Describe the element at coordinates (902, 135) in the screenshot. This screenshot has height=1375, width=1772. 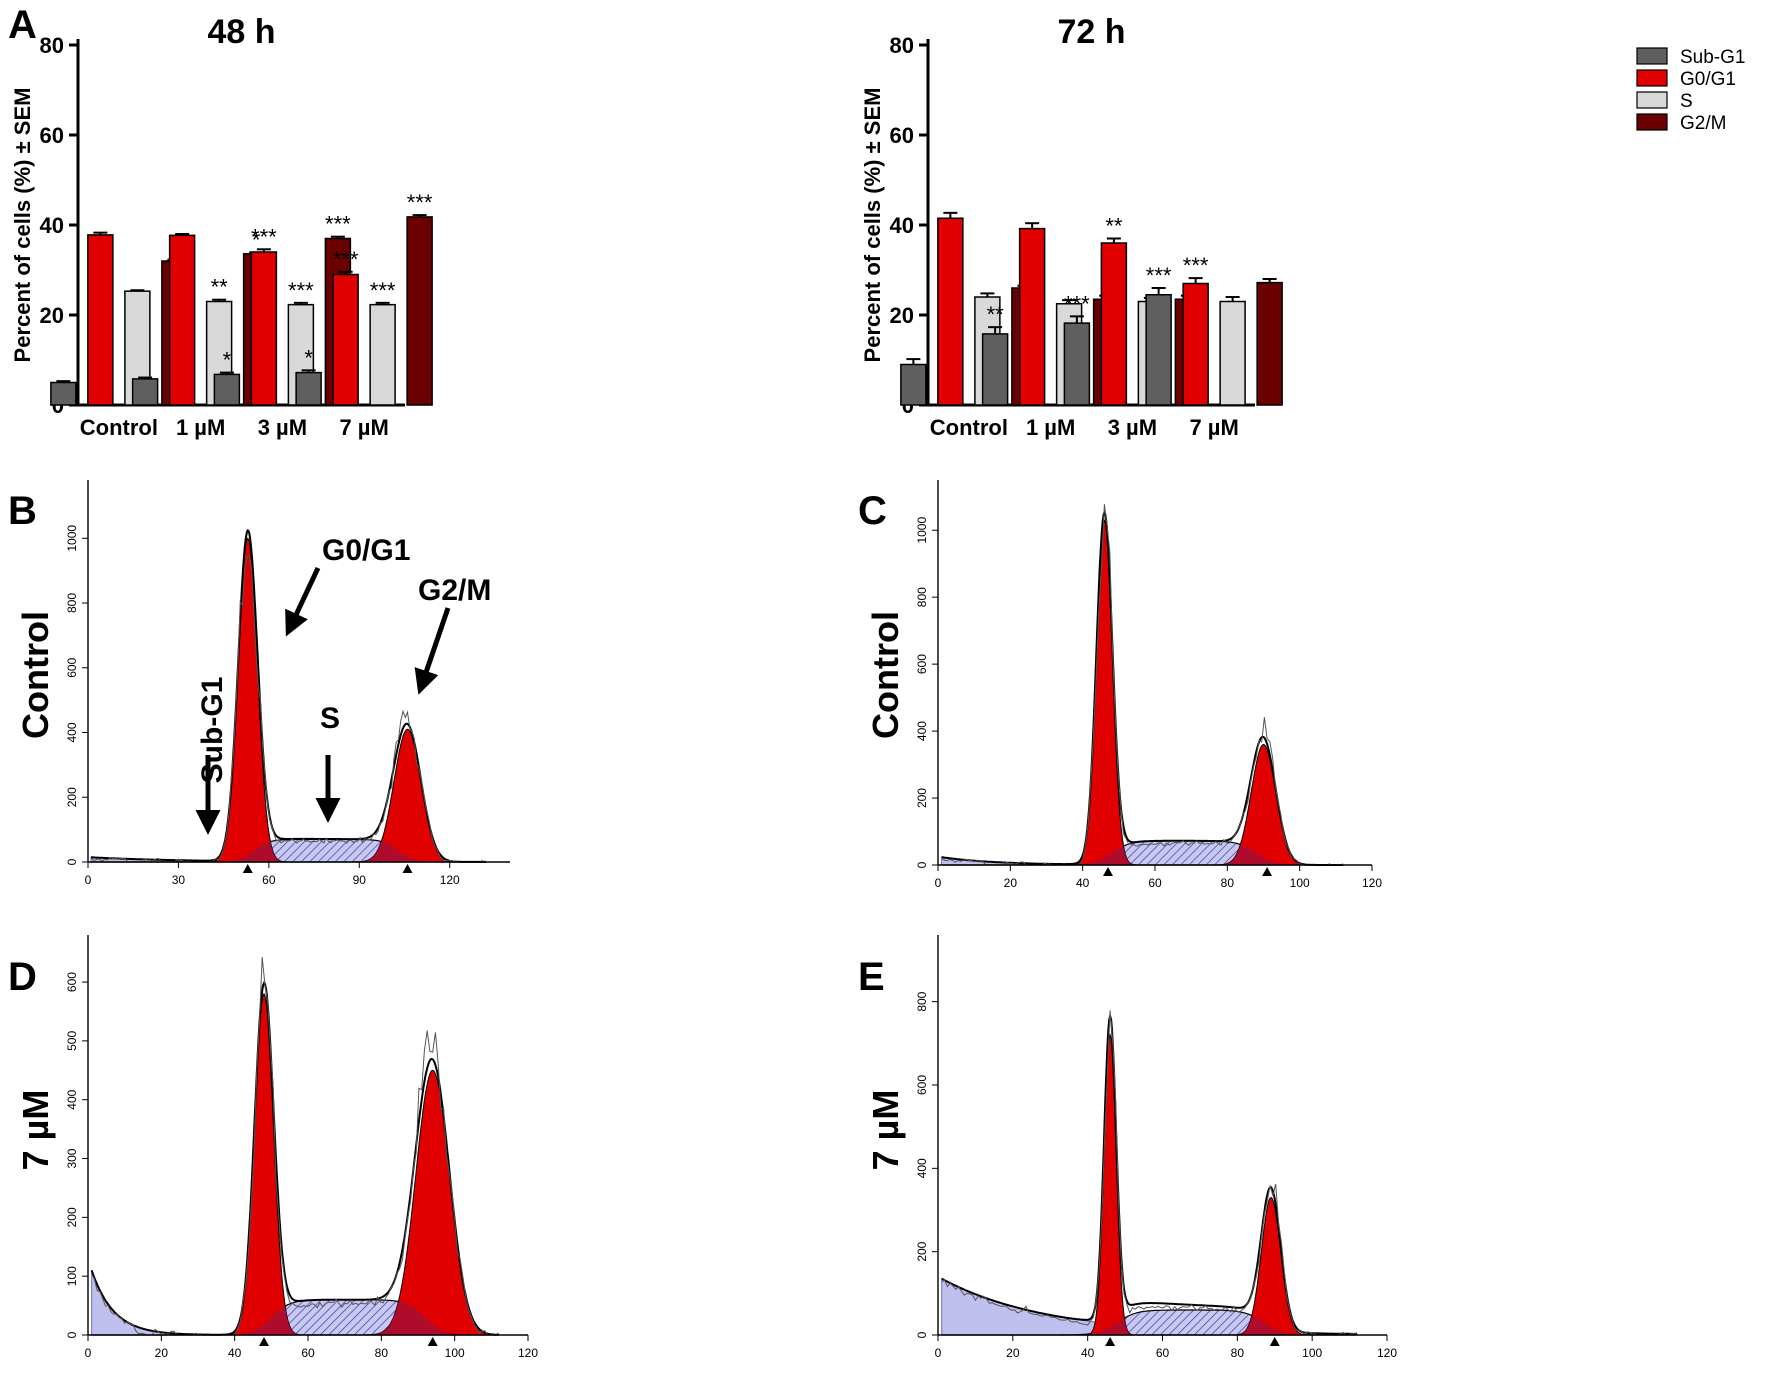
I see `y-tick-label: 60` at that location.